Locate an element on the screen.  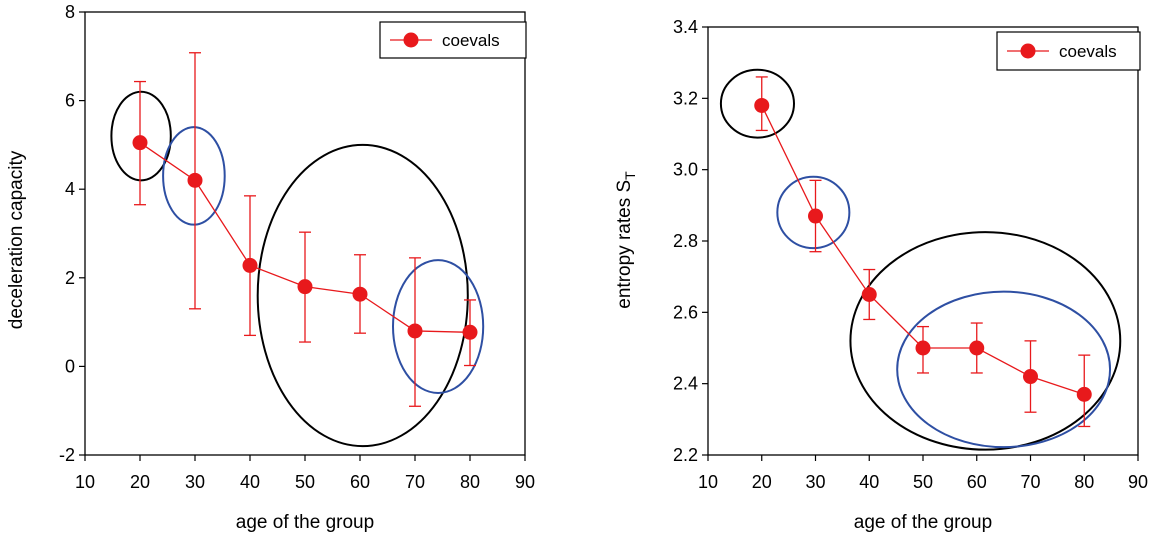
y-tick-label: 3.2 is located at coordinates (685, 98).